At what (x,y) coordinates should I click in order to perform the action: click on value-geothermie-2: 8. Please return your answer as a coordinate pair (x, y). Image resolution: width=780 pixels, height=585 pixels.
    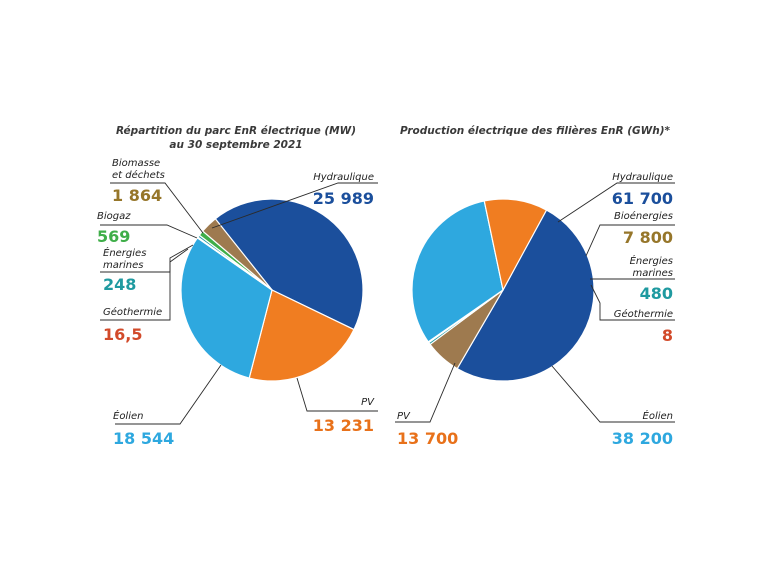
    Looking at the image, I should click on (667, 335).